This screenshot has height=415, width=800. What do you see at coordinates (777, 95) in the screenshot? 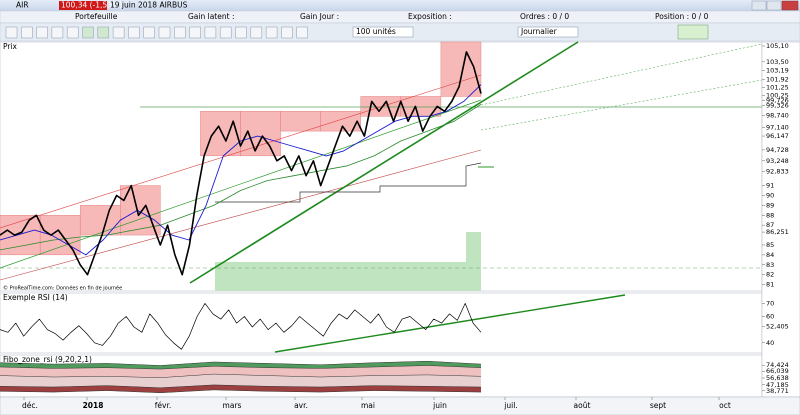
I see `y-tick-label: 100,25` at bounding box center [777, 95].